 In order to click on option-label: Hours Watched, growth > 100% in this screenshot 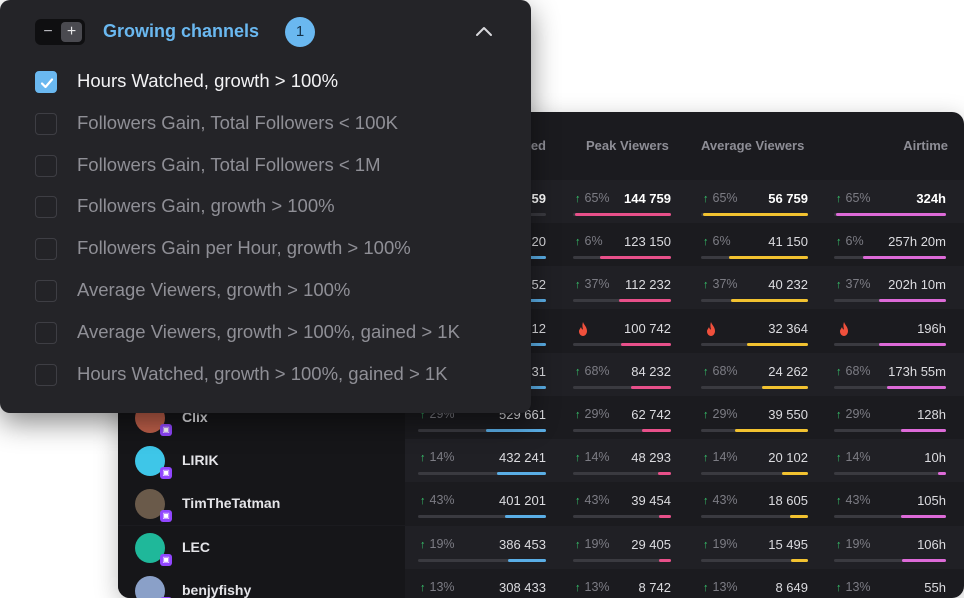, I will do `click(208, 80)`.